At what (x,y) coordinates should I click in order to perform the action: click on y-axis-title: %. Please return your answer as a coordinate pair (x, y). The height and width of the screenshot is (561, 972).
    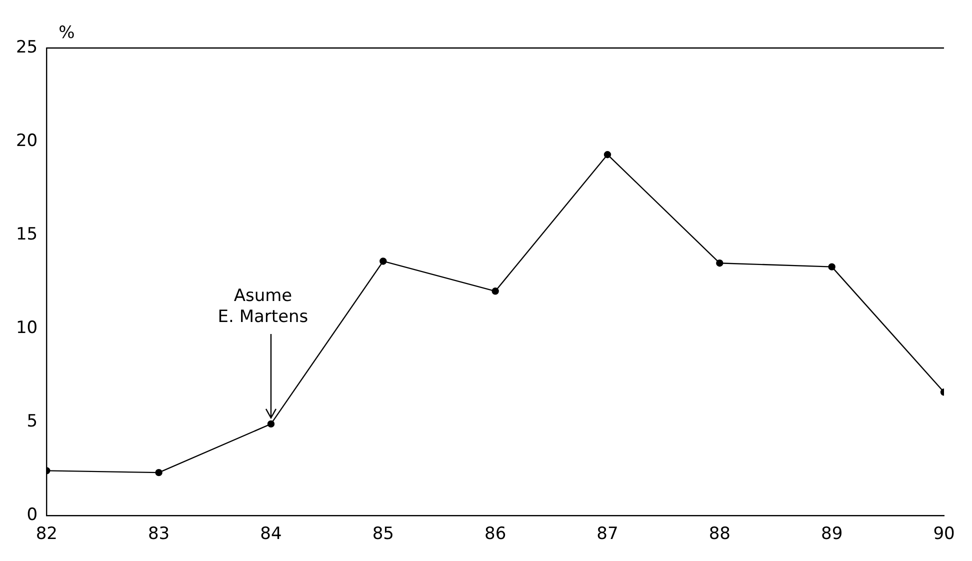
    Looking at the image, I should click on (66, 32).